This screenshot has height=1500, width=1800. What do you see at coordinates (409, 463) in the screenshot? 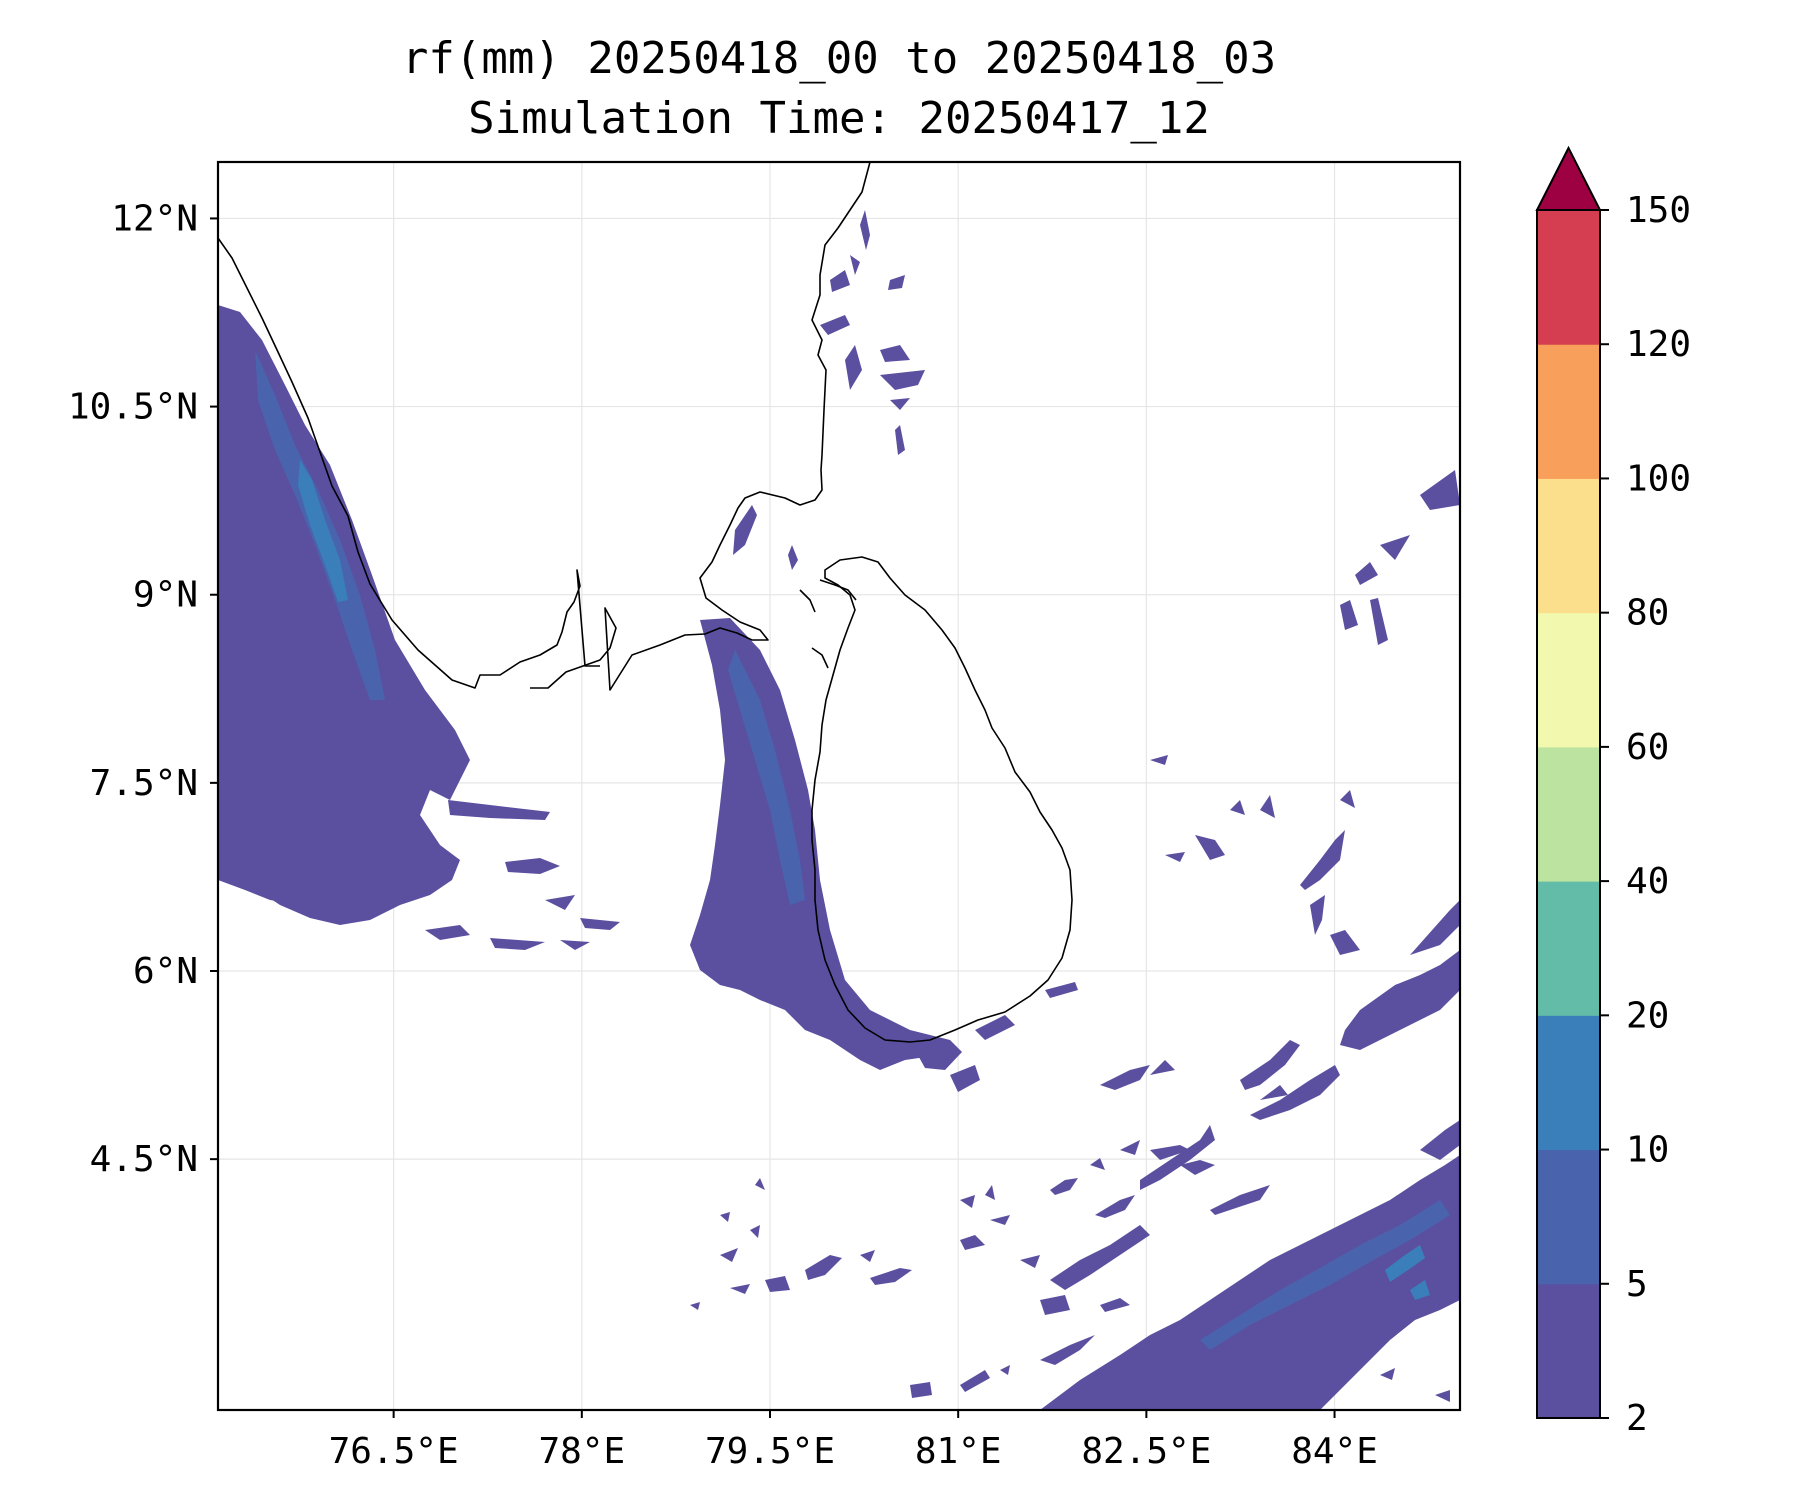
I see `coastline-india-west` at bounding box center [409, 463].